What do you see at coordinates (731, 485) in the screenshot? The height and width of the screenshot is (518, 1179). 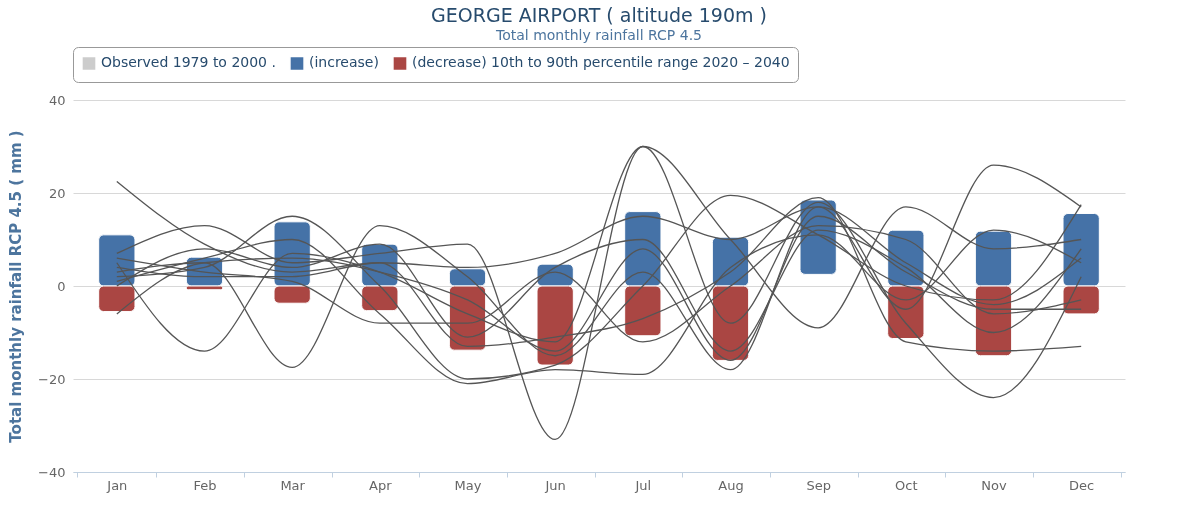 I see `x-tick-label: Aug` at bounding box center [731, 485].